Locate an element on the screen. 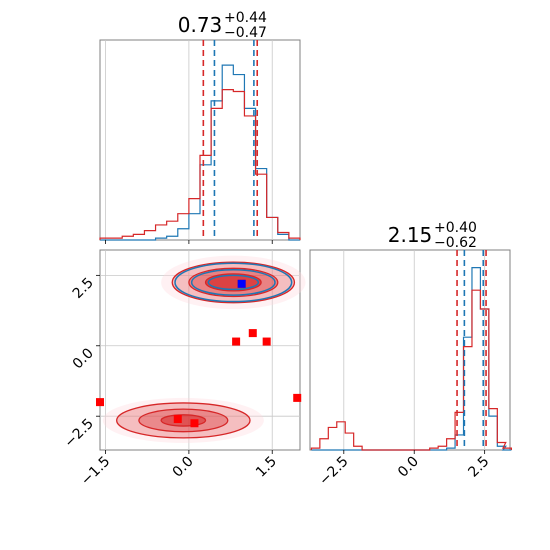 This screenshot has width=550, height=550. tick-label-hist2-x-1: 0.0 is located at coordinates (408, 467).